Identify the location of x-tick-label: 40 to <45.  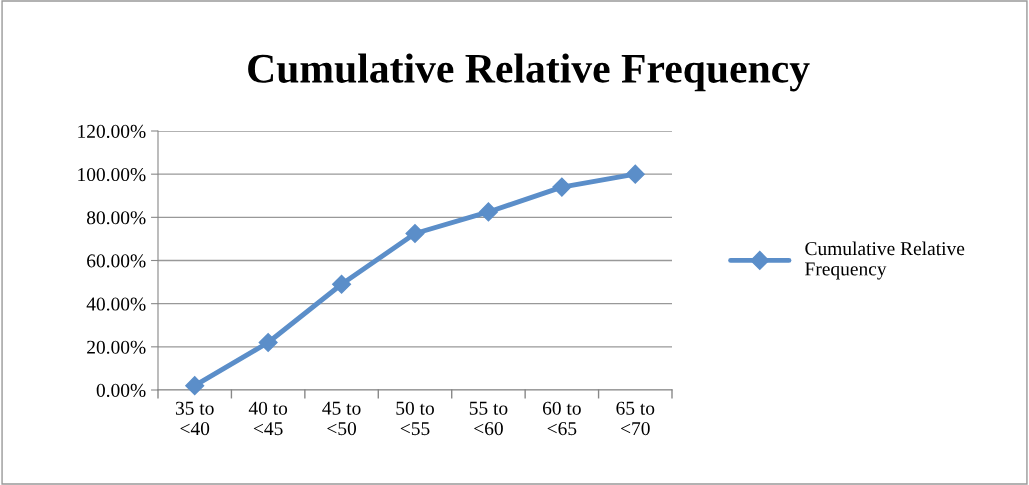
(268, 418).